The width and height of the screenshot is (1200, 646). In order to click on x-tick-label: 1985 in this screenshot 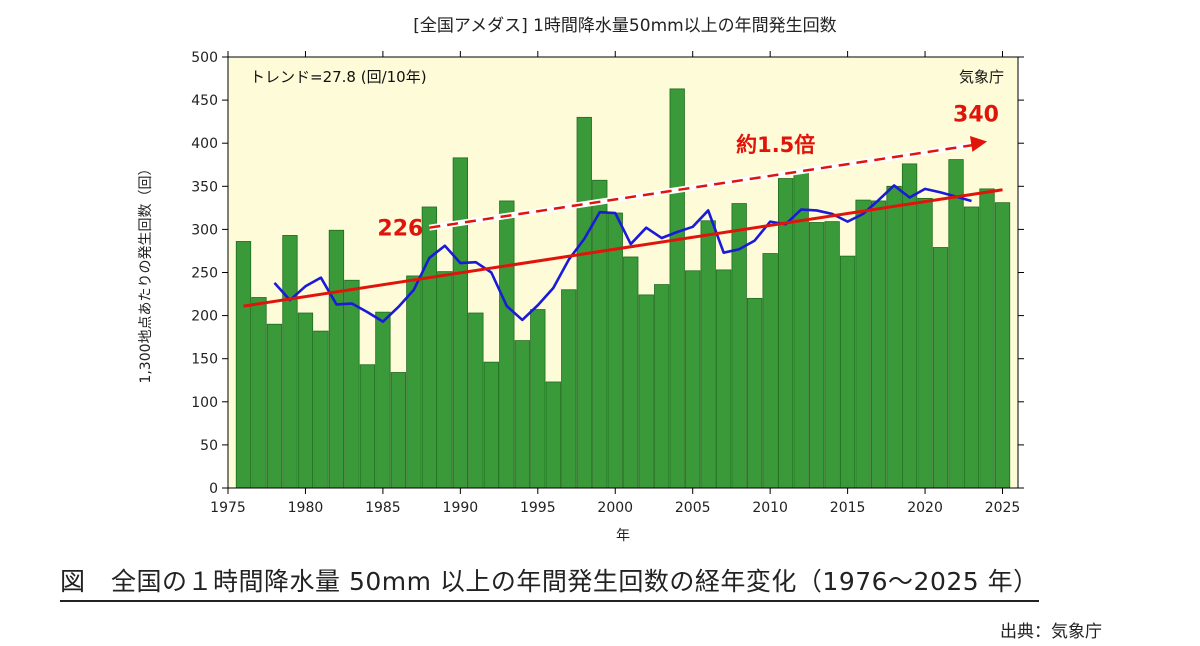, I will do `click(383, 508)`.